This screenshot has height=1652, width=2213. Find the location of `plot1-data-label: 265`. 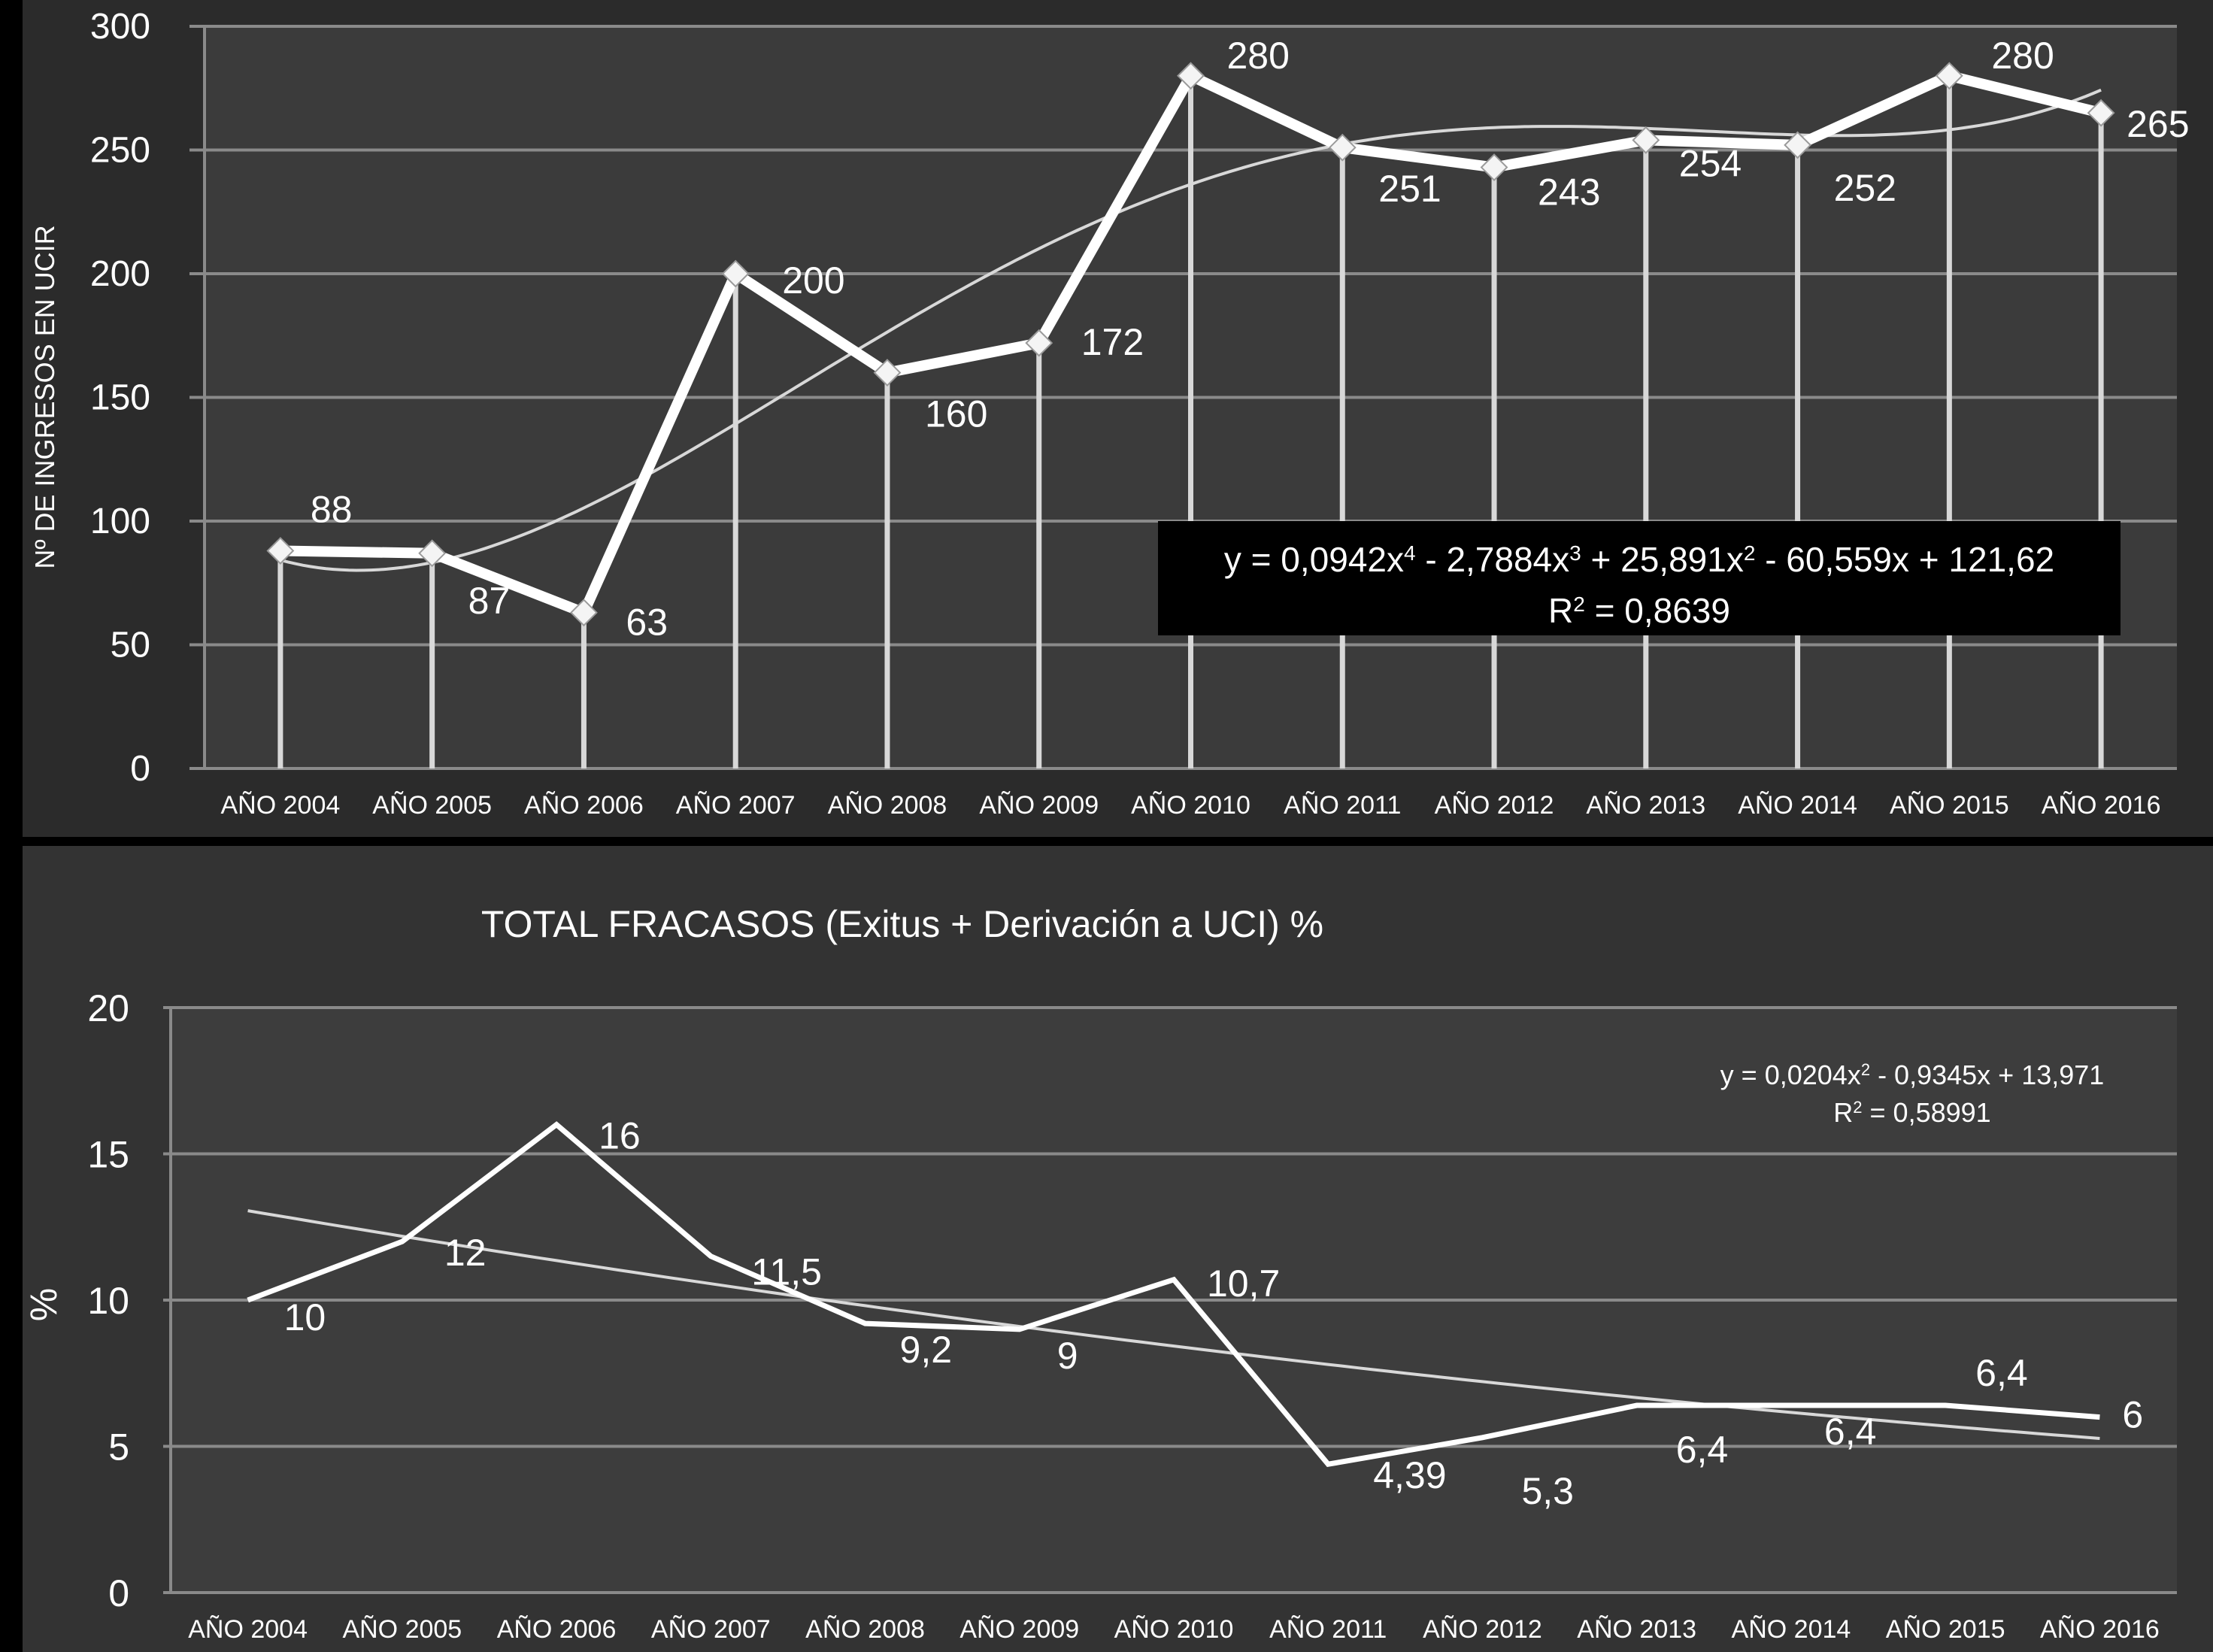

plot1-data-label: 265 is located at coordinates (2158, 124).